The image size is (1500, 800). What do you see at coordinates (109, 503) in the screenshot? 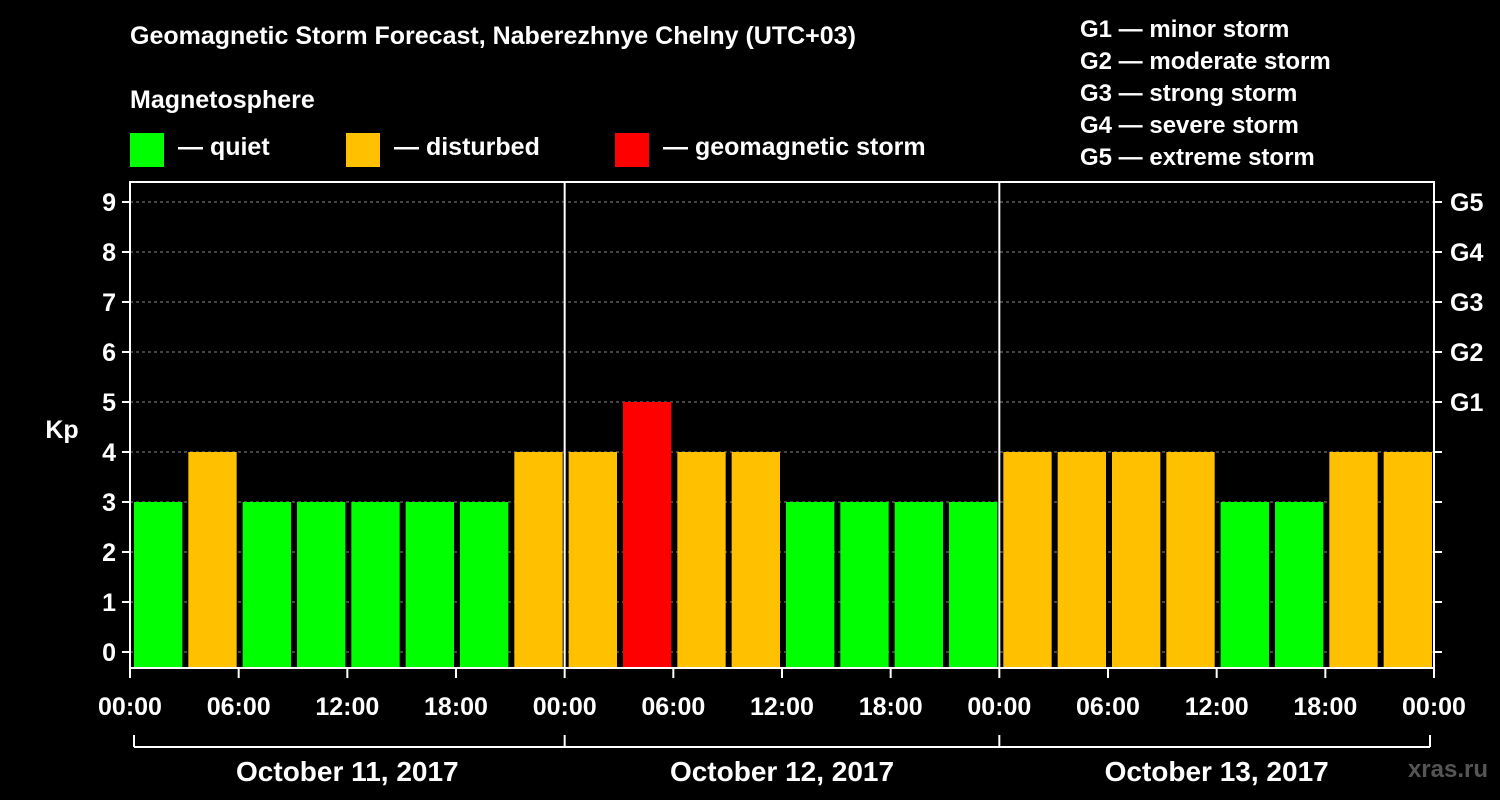
I see `y-tick-label: 3` at bounding box center [109, 503].